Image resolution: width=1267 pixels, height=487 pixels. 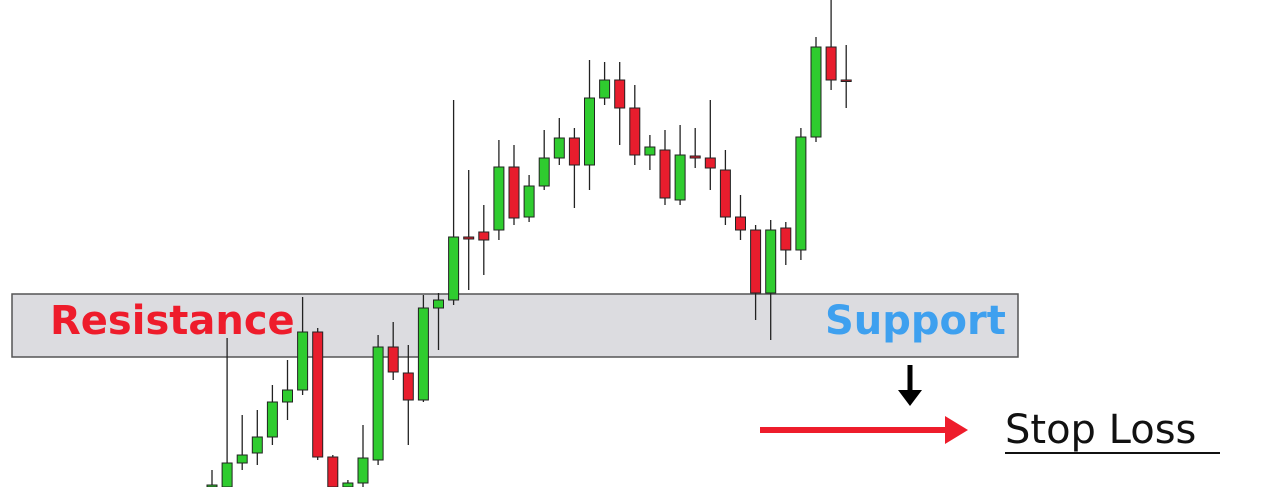 I want to click on support-label: Support, so click(x=915, y=321).